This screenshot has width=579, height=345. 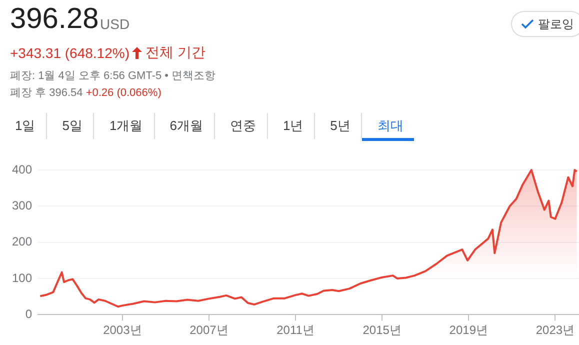 What do you see at coordinates (124, 93) in the screenshot?
I see `text: +0.26 (0.066%)` at bounding box center [124, 93].